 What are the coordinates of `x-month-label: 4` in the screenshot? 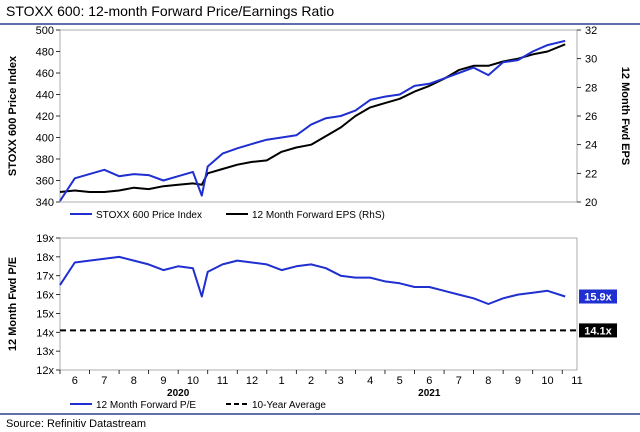 It's located at (370, 381).